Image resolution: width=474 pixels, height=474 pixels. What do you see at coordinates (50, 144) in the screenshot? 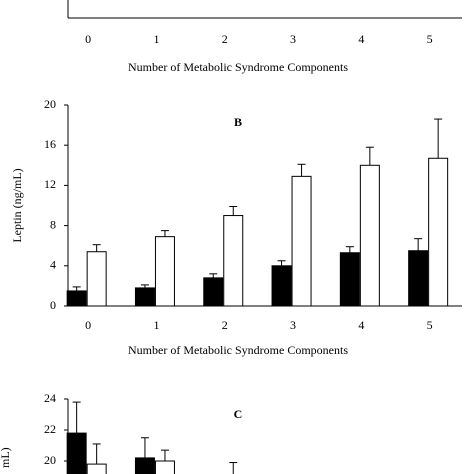
I see `y-tick-label: 16` at bounding box center [50, 144].